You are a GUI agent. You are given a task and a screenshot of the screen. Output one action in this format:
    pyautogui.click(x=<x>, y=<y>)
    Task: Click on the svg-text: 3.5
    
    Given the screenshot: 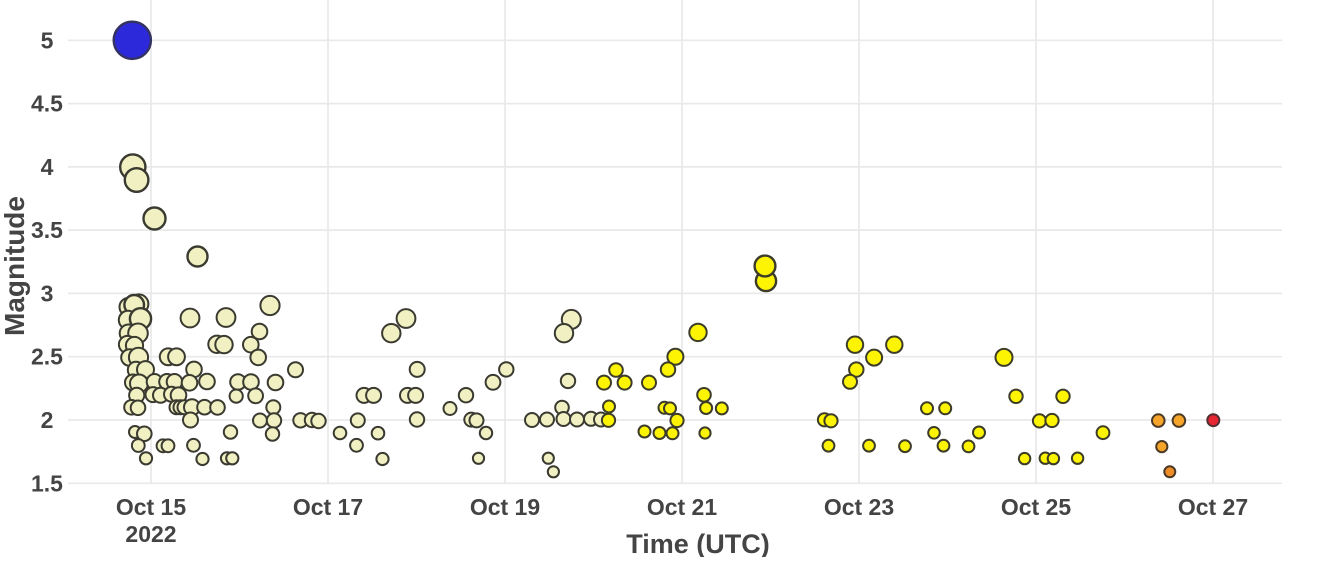 What is the action you would take?
    pyautogui.click(x=47, y=230)
    